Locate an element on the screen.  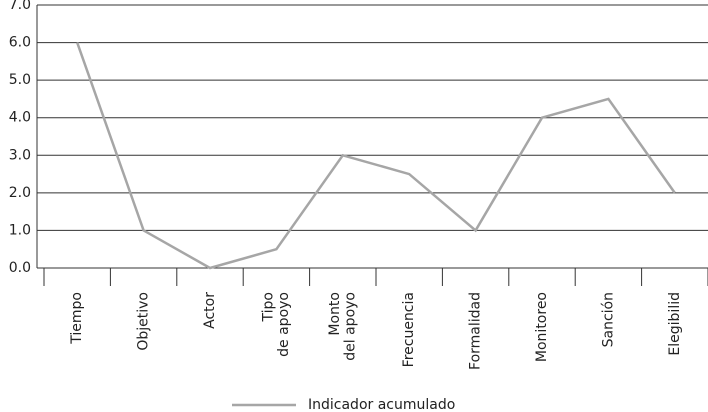
y-tick-label: 4.0 is located at coordinates (20, 118).